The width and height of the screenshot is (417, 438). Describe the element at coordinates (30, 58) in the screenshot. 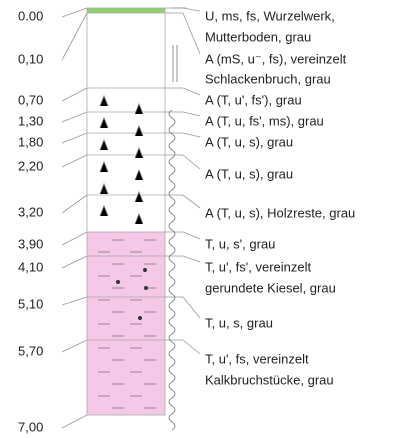

I see `depth-label: 0,10` at that location.